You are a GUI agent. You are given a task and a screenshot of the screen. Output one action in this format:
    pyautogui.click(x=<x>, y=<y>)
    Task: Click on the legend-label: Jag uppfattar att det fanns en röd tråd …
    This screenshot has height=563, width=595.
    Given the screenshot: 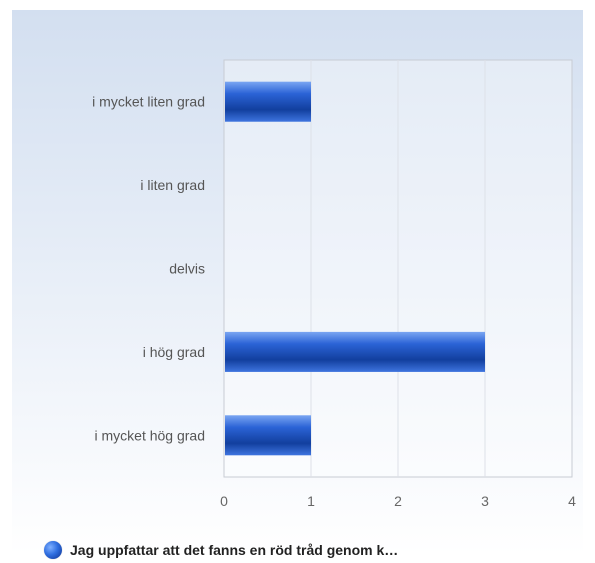 What is the action you would take?
    pyautogui.click(x=234, y=550)
    